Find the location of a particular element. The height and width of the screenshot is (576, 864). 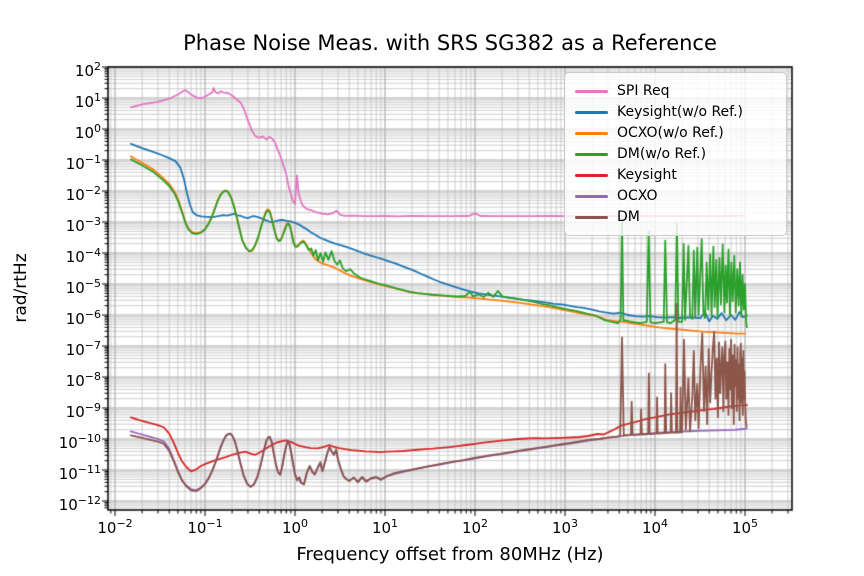

y-tick-label: 10⁻¹⁰ is located at coordinates (79, 442).